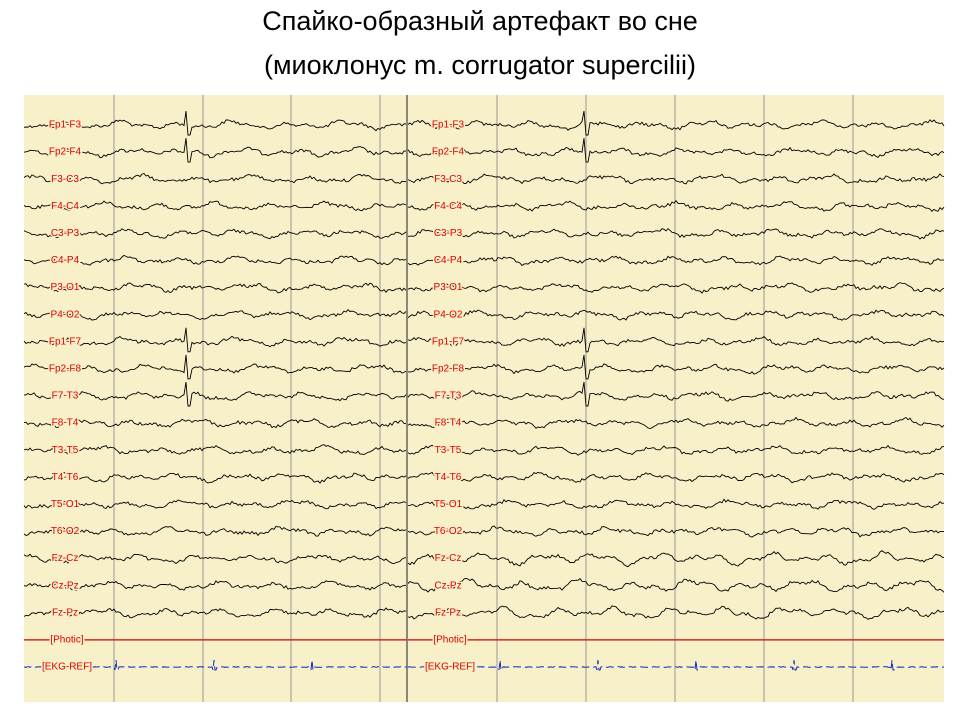 The image size is (960, 720). Describe the element at coordinates (480, 21) in the screenshot. I see `title-line: Спайко-образный артефакт во сне` at that location.